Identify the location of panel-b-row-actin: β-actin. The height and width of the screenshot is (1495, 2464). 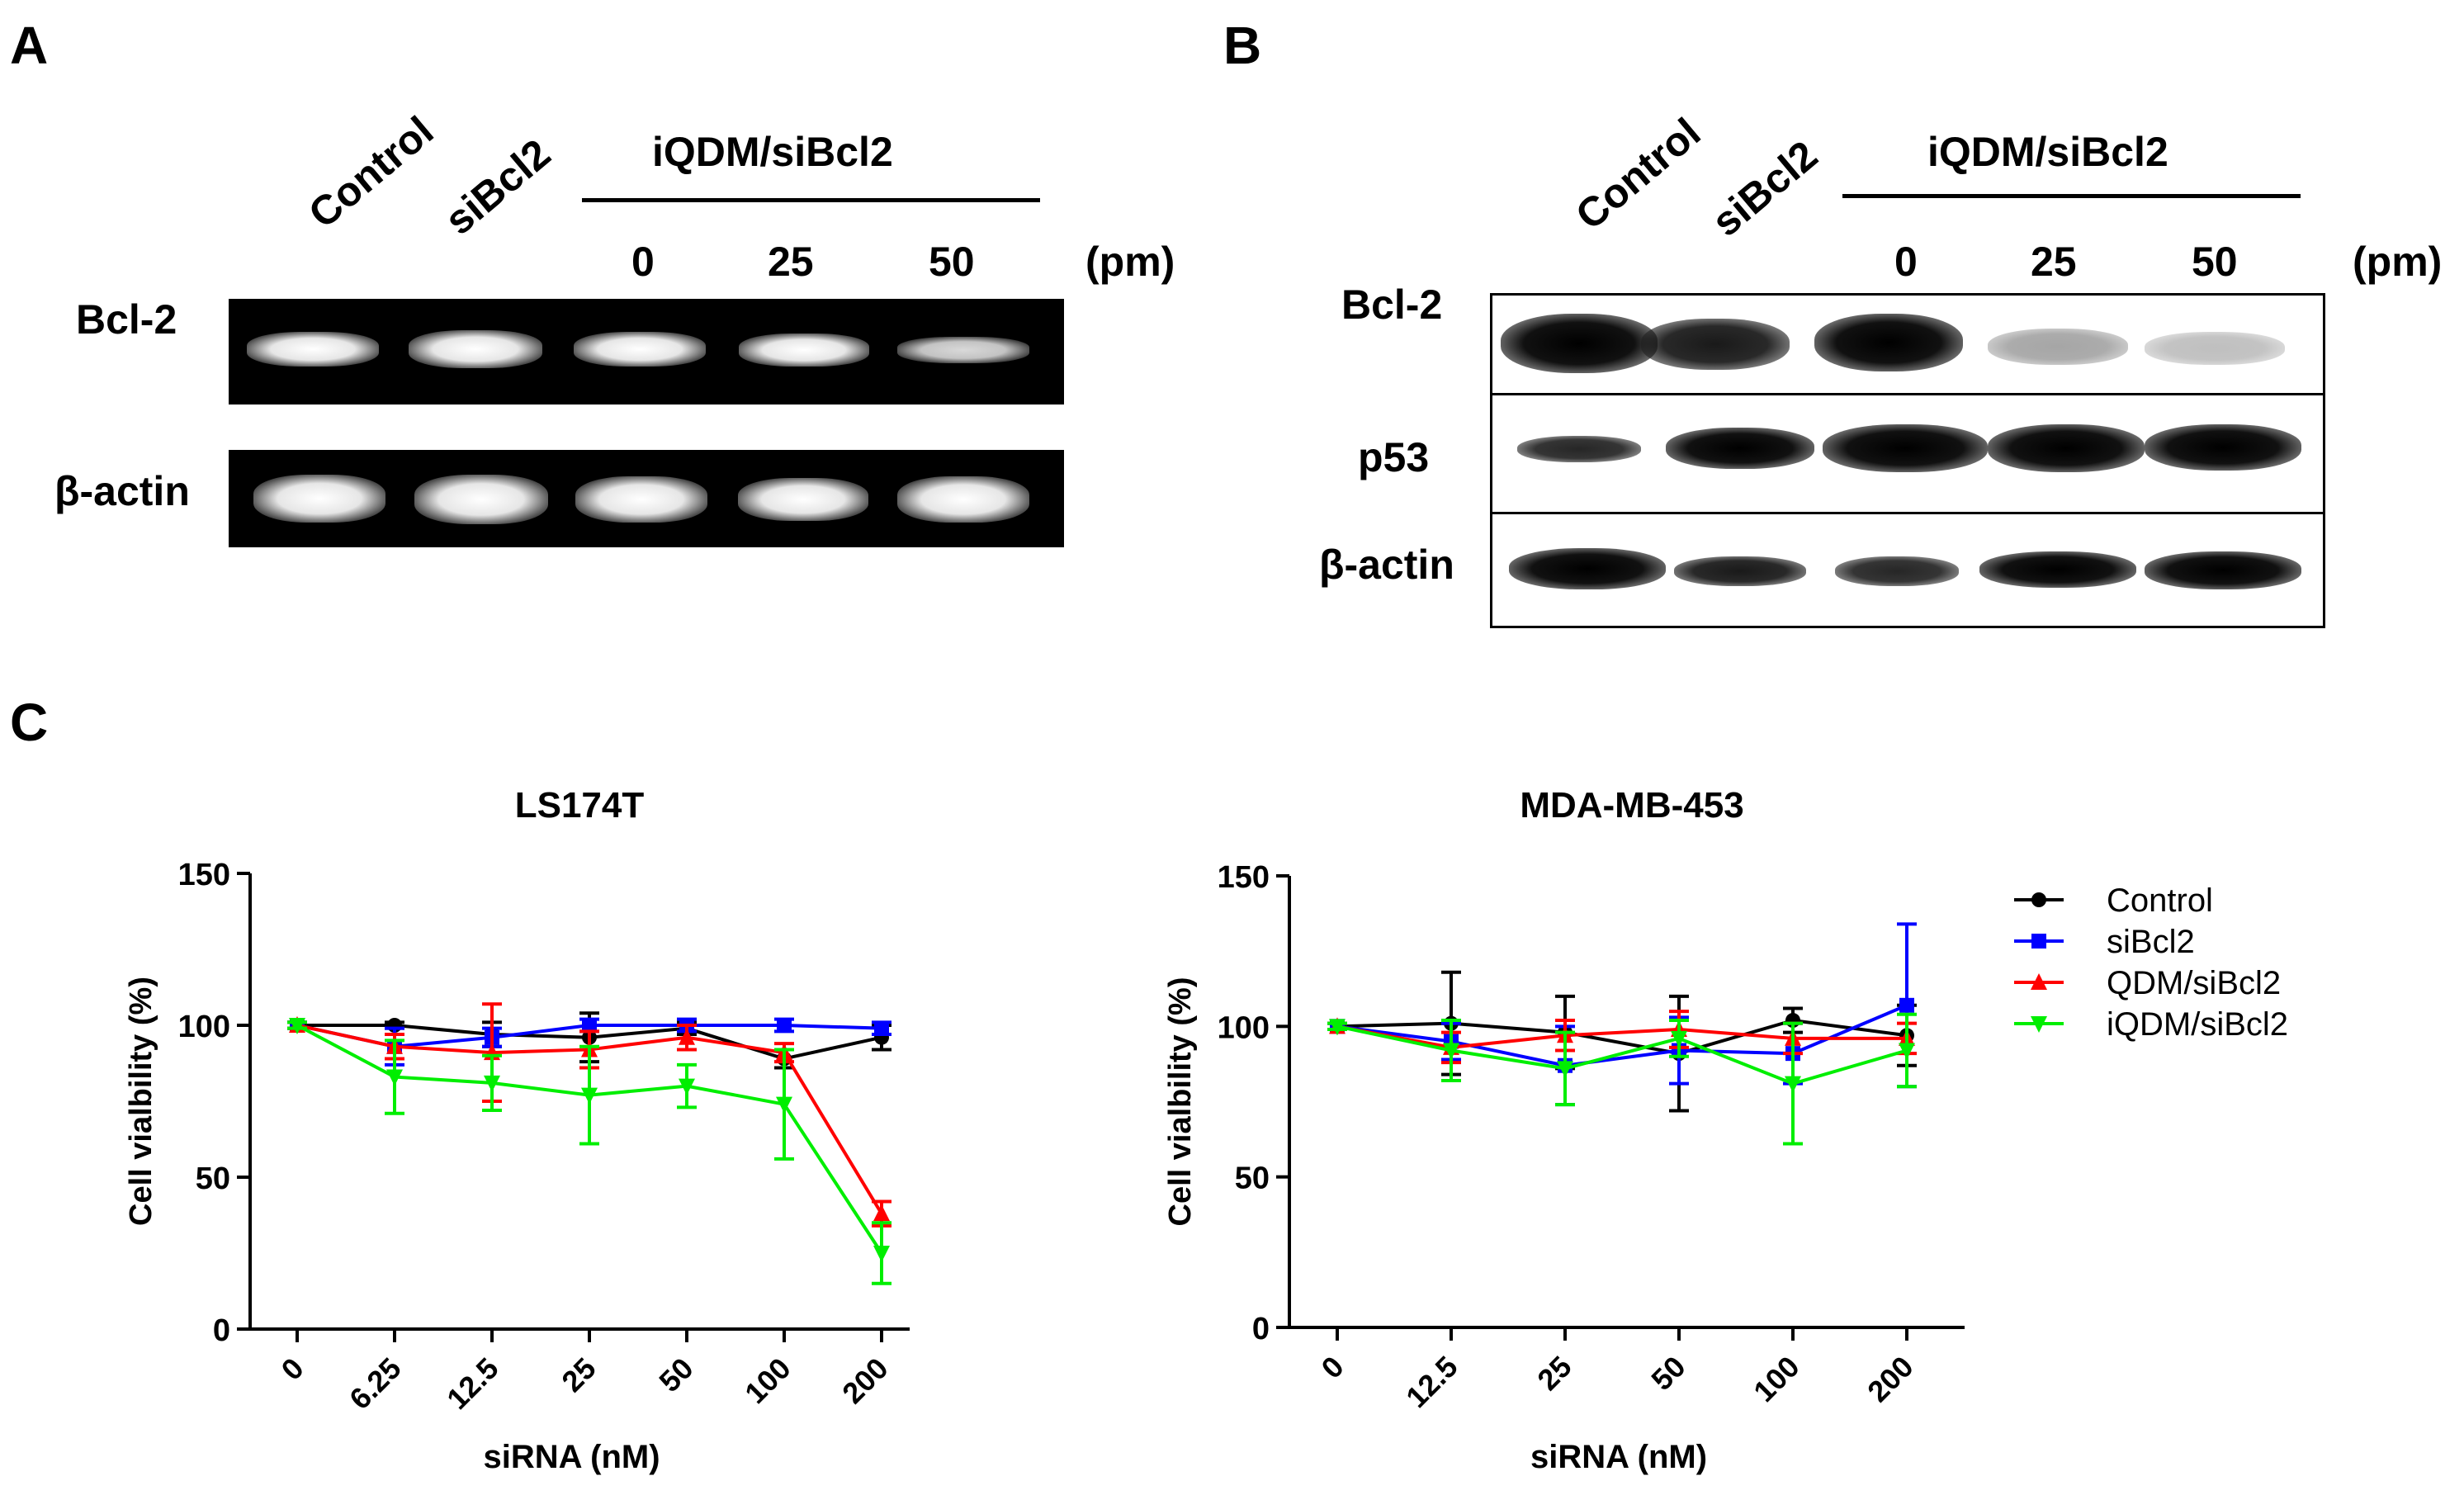
(1386, 565).